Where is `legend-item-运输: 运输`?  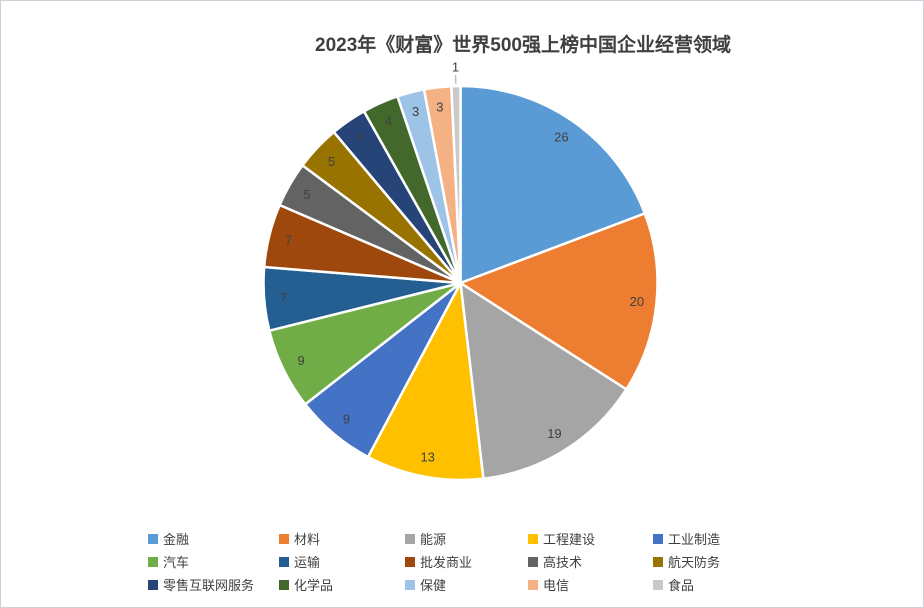
legend-item-运输: 运输 is located at coordinates (342, 561).